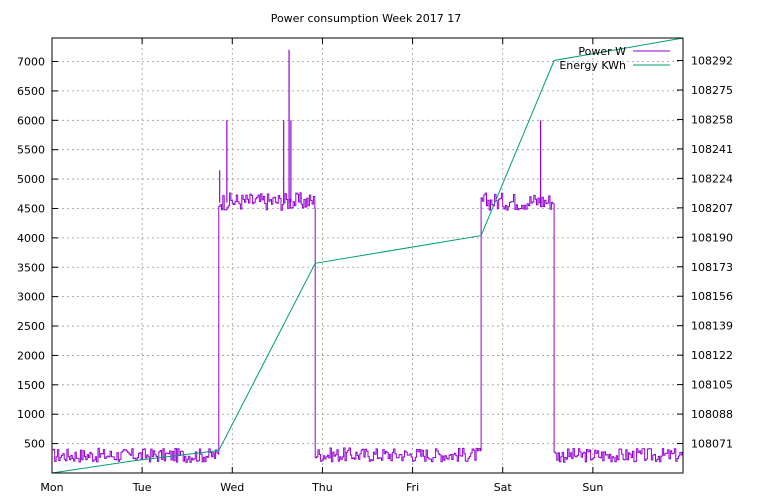  Describe the element at coordinates (31, 208) in the screenshot. I see `y-left-tick-label: 4500` at that location.